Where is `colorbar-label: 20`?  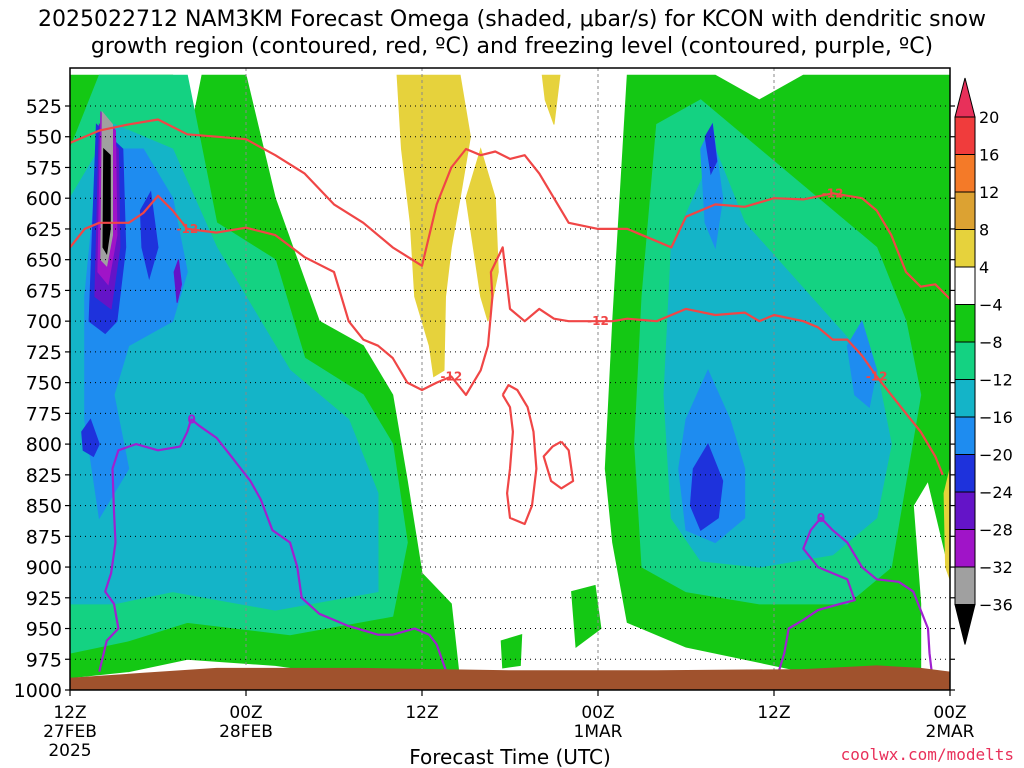 colorbar-label: 20 is located at coordinates (989, 117).